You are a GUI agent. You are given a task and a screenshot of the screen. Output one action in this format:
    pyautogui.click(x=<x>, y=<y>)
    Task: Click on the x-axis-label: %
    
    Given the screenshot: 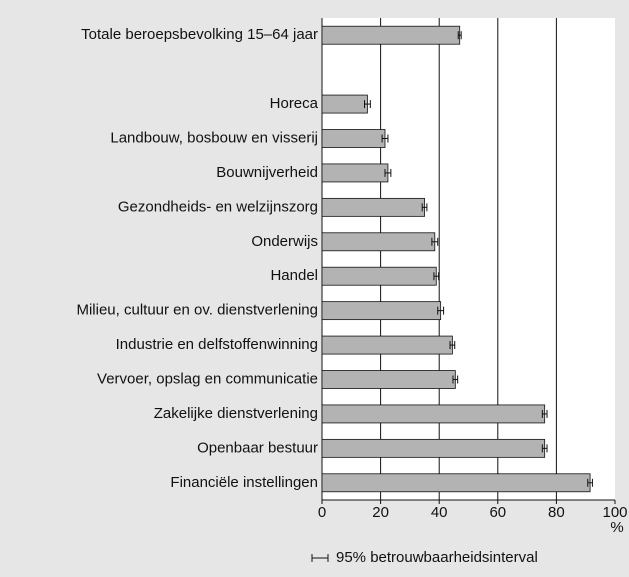 What is the action you would take?
    pyautogui.click(x=616, y=527)
    